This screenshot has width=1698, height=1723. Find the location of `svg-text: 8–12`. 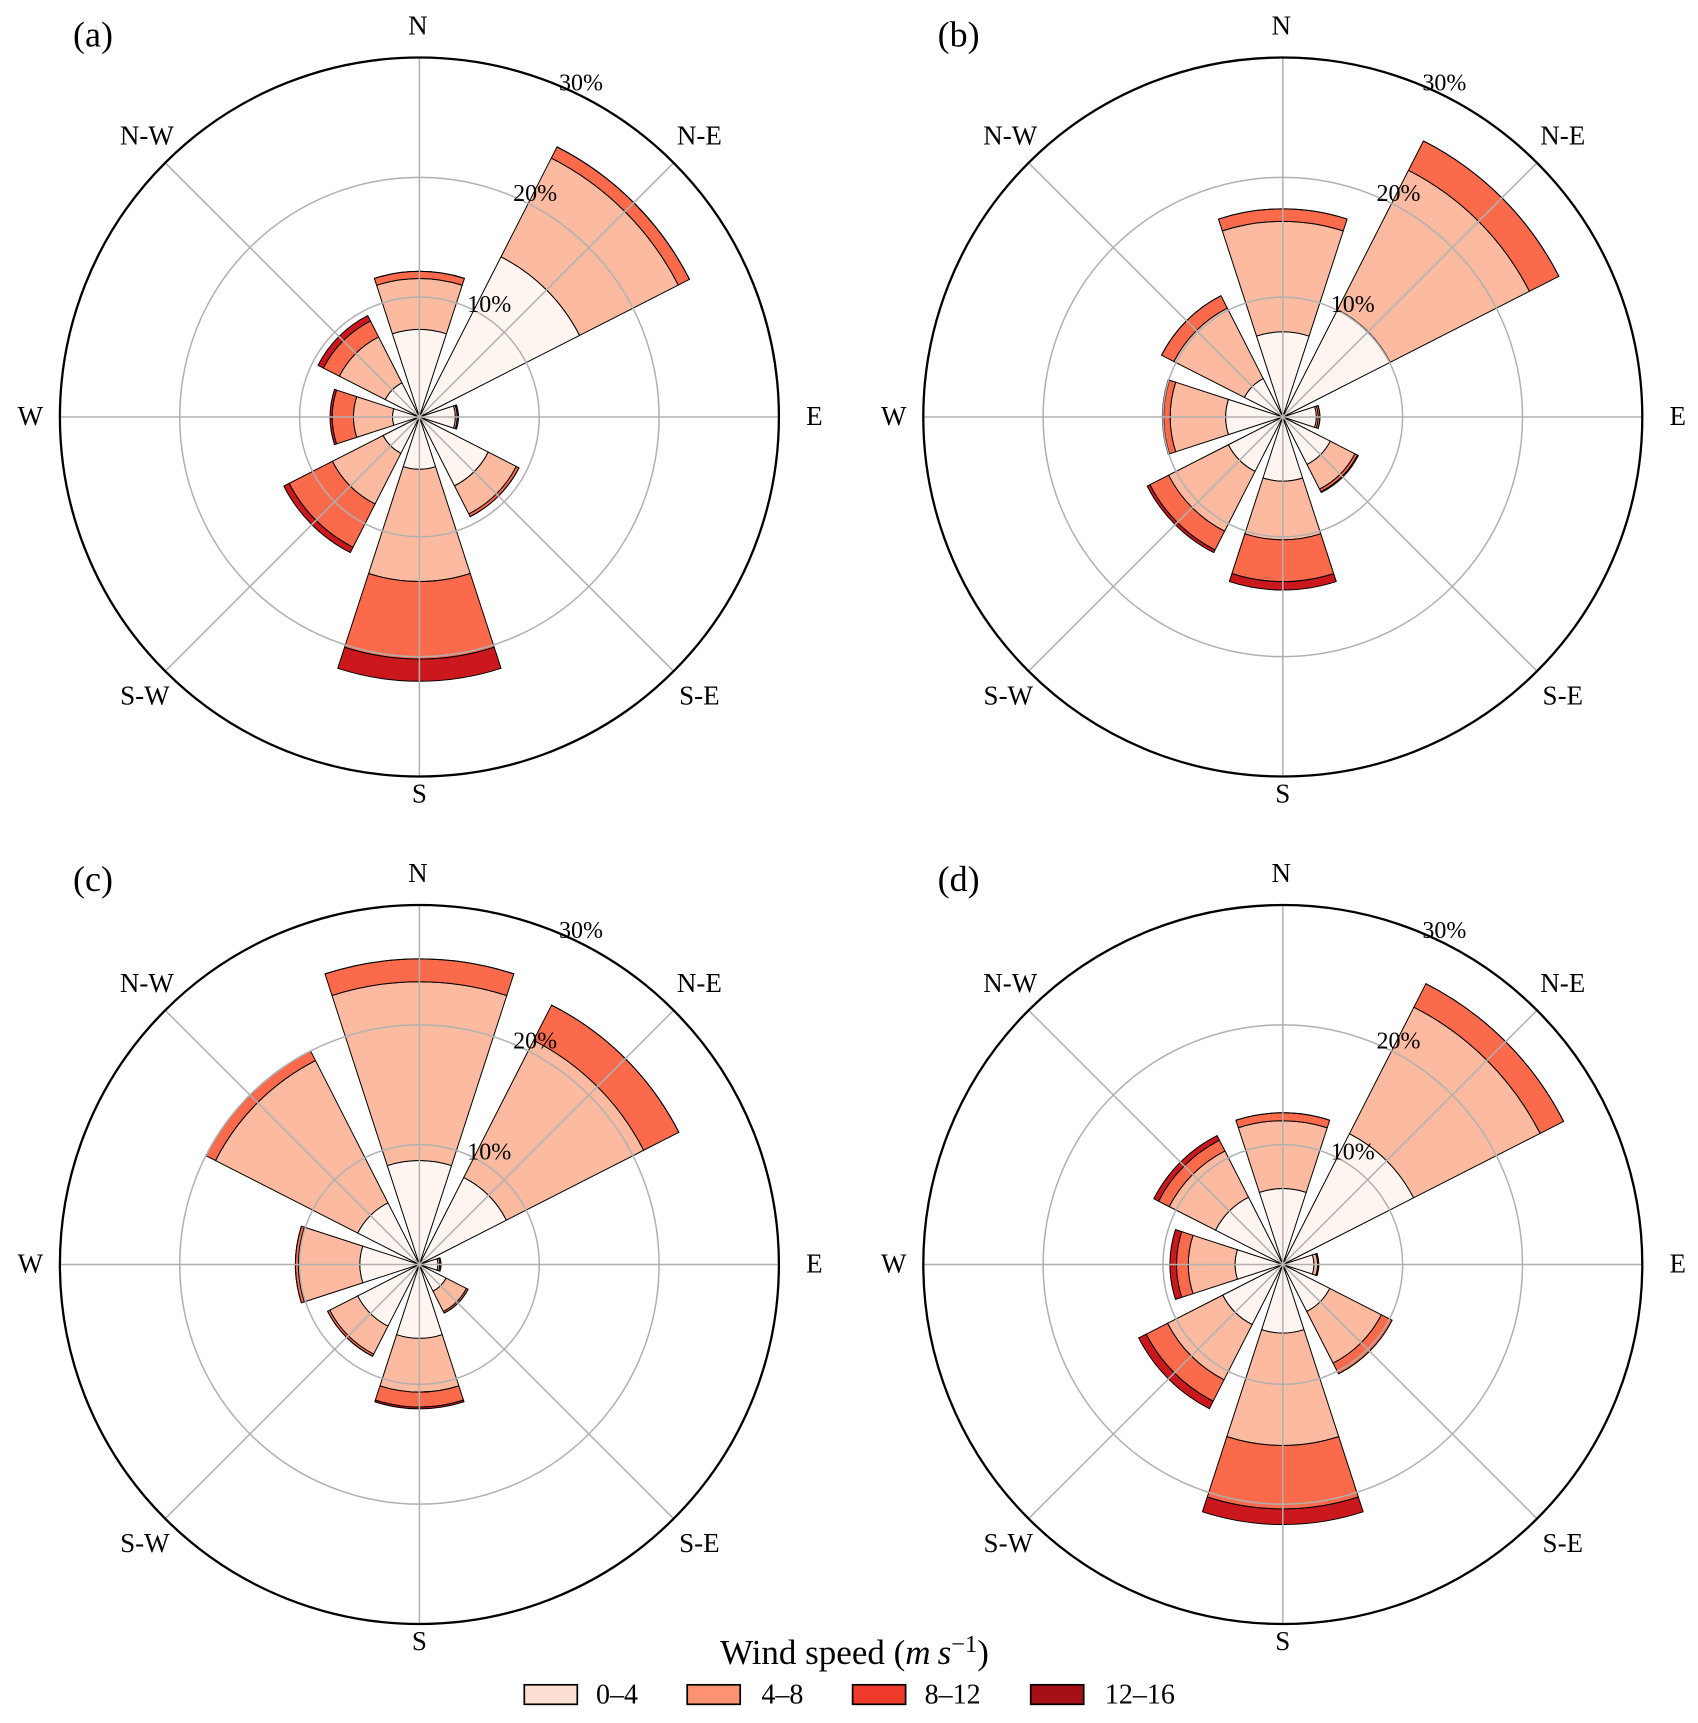

svg-text: 8–12 is located at coordinates (953, 1695).